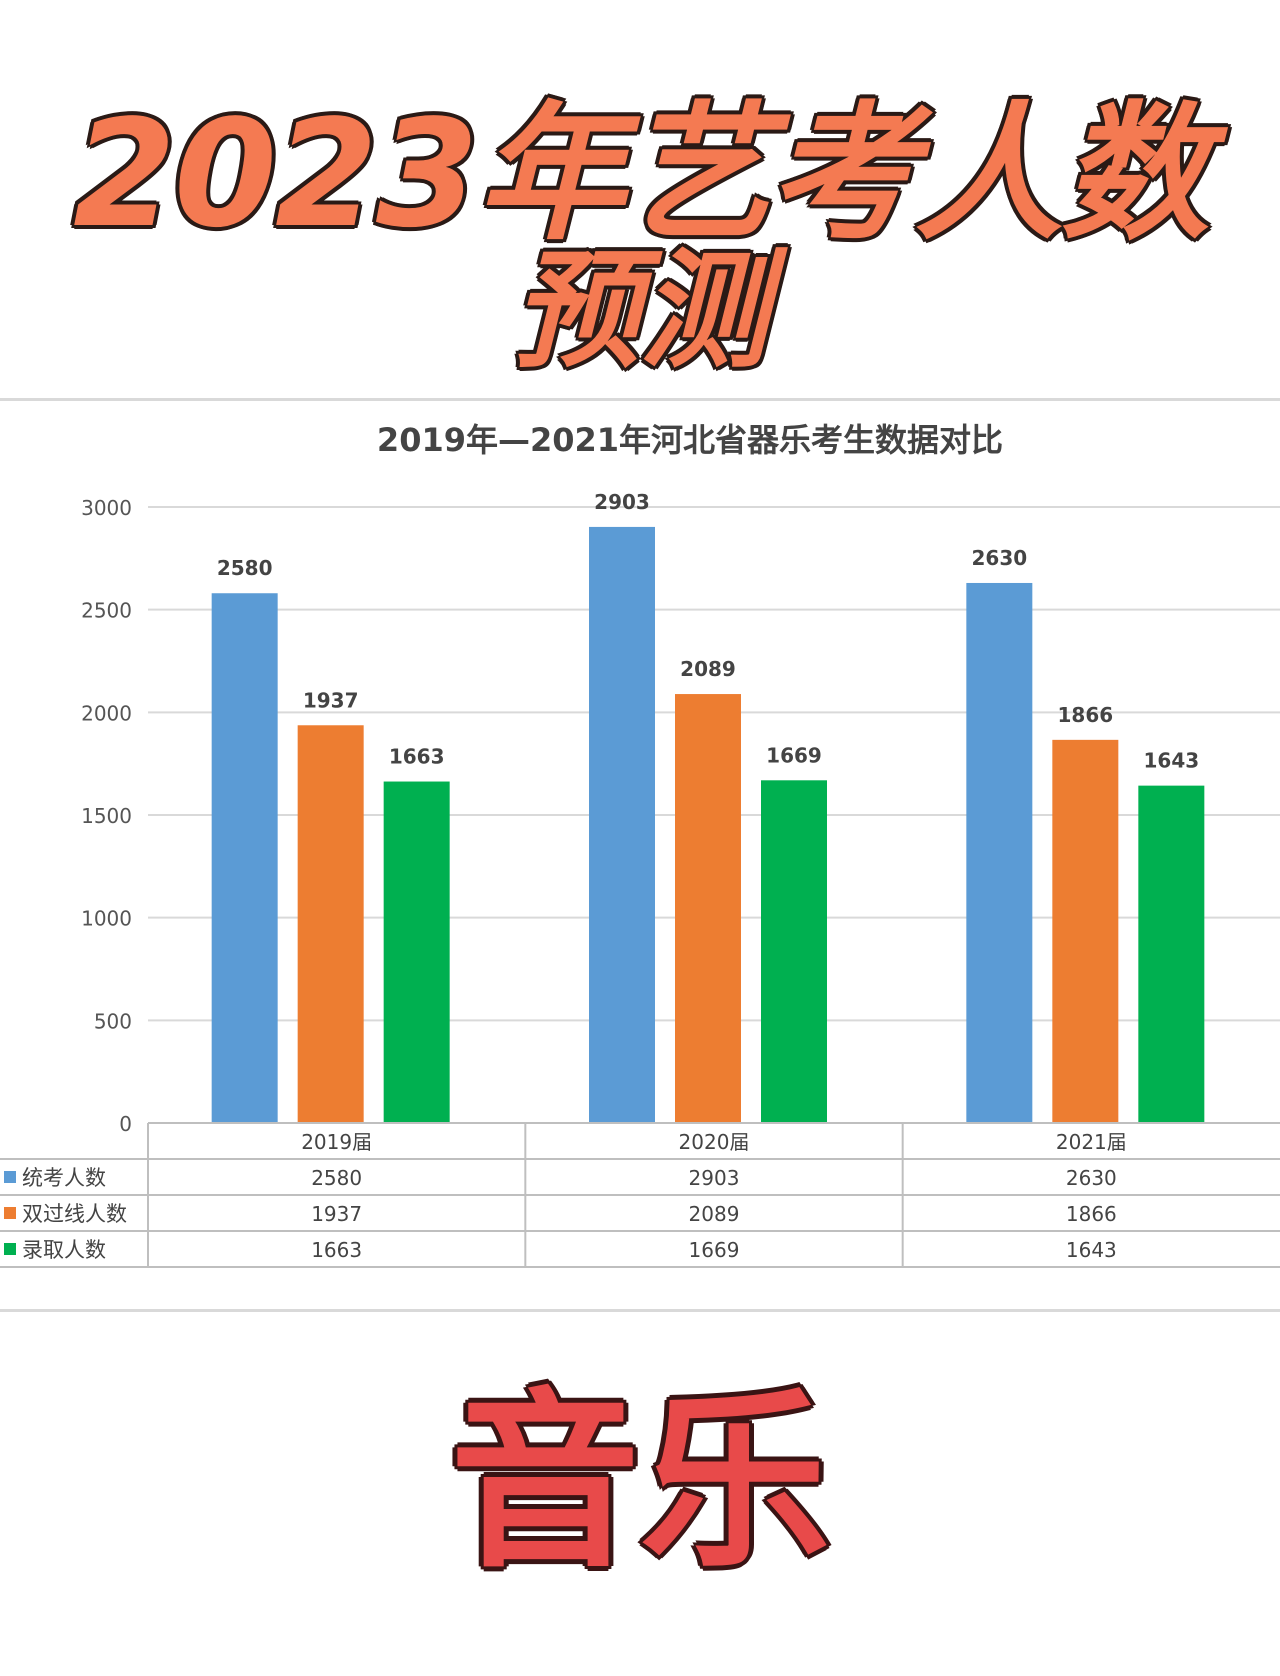 This screenshot has height=1676, width=1280. What do you see at coordinates (125, 1124) in the screenshot?
I see `y-tick-label: 0` at bounding box center [125, 1124].